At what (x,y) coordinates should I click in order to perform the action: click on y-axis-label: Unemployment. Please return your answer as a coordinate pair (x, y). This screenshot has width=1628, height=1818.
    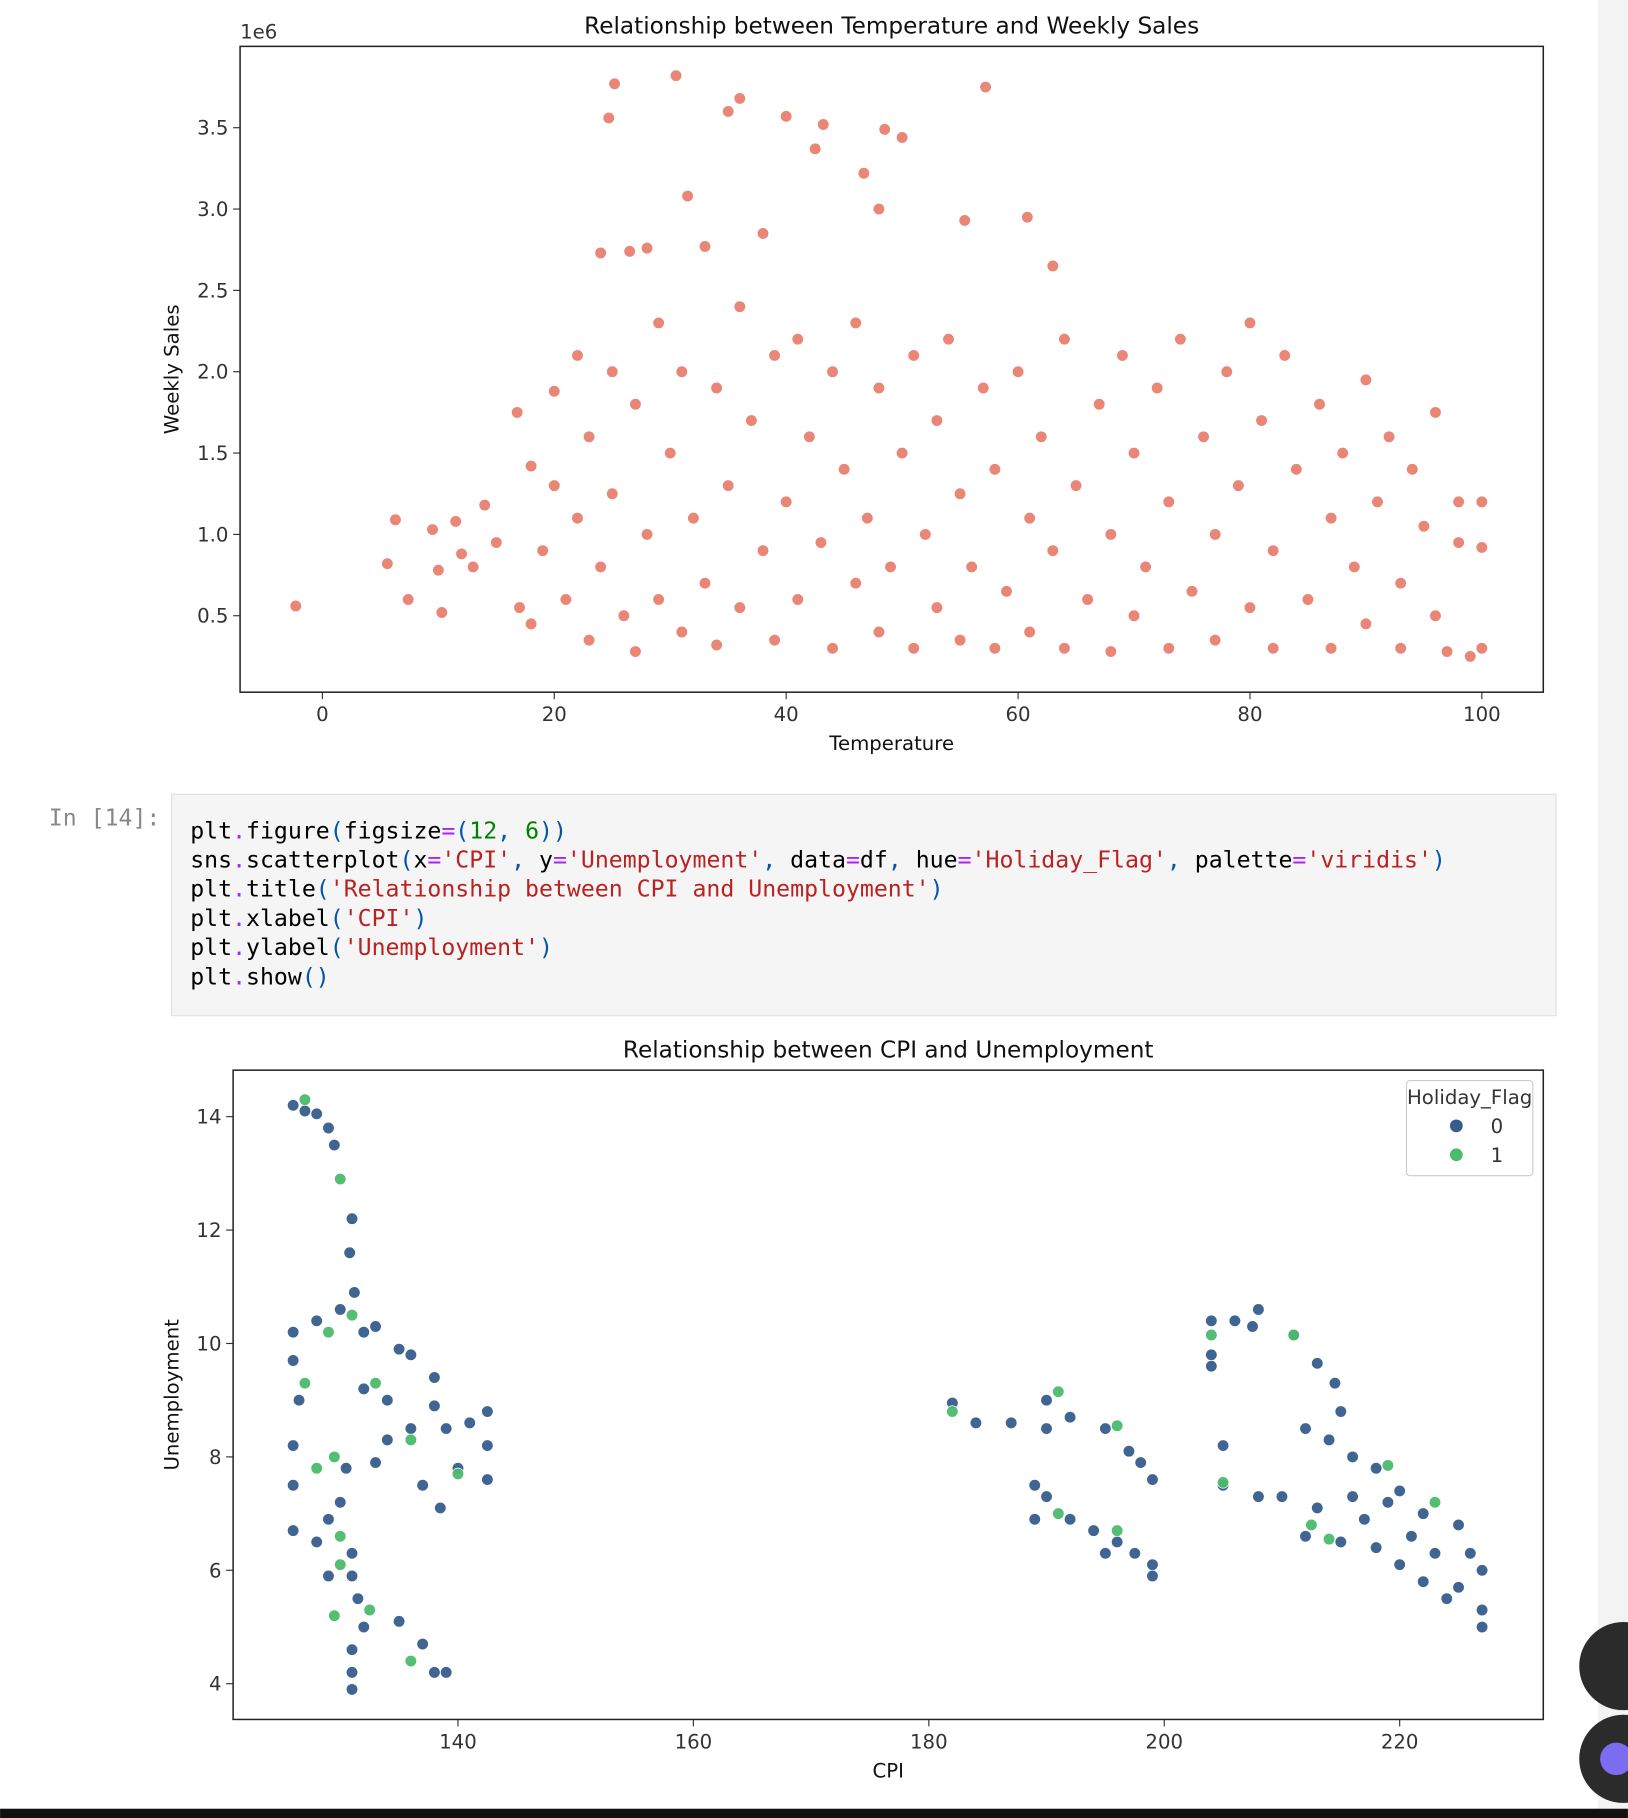
    Looking at the image, I should click on (172, 1395).